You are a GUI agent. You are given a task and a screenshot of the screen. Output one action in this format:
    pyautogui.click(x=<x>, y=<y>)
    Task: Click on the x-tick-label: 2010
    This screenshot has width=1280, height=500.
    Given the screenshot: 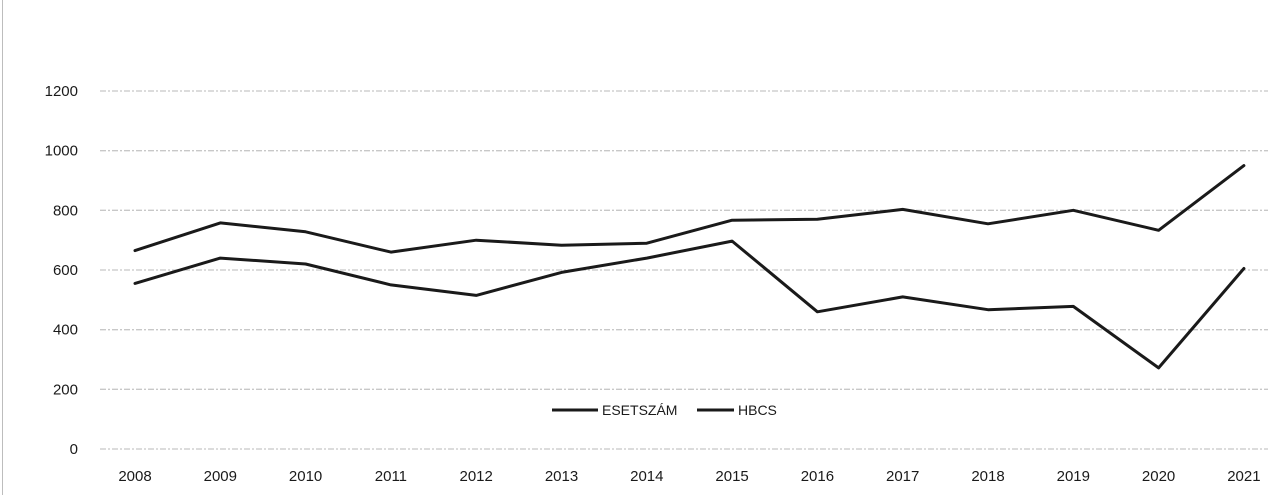 What is the action you would take?
    pyautogui.click(x=305, y=476)
    